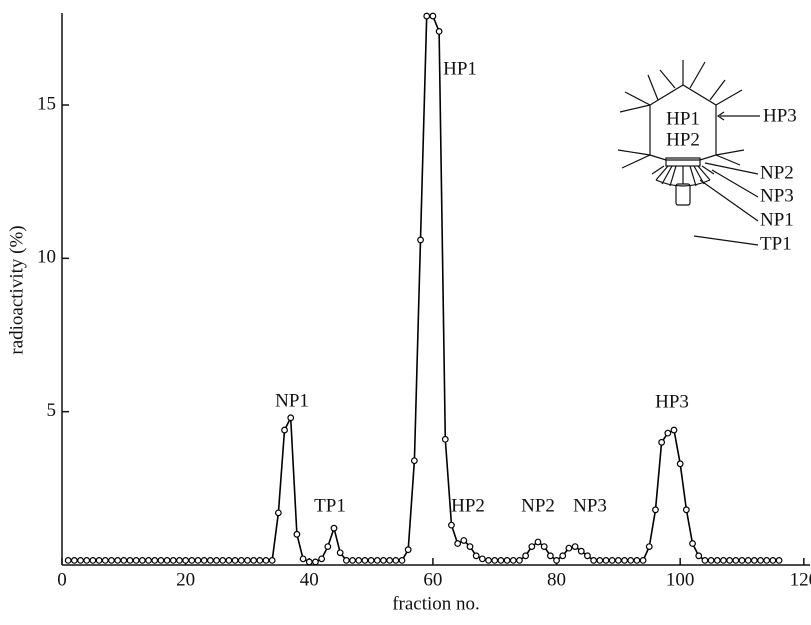  Describe the element at coordinates (16, 289) in the screenshot. I see `y-axis-label: radioactivity (%)` at that location.